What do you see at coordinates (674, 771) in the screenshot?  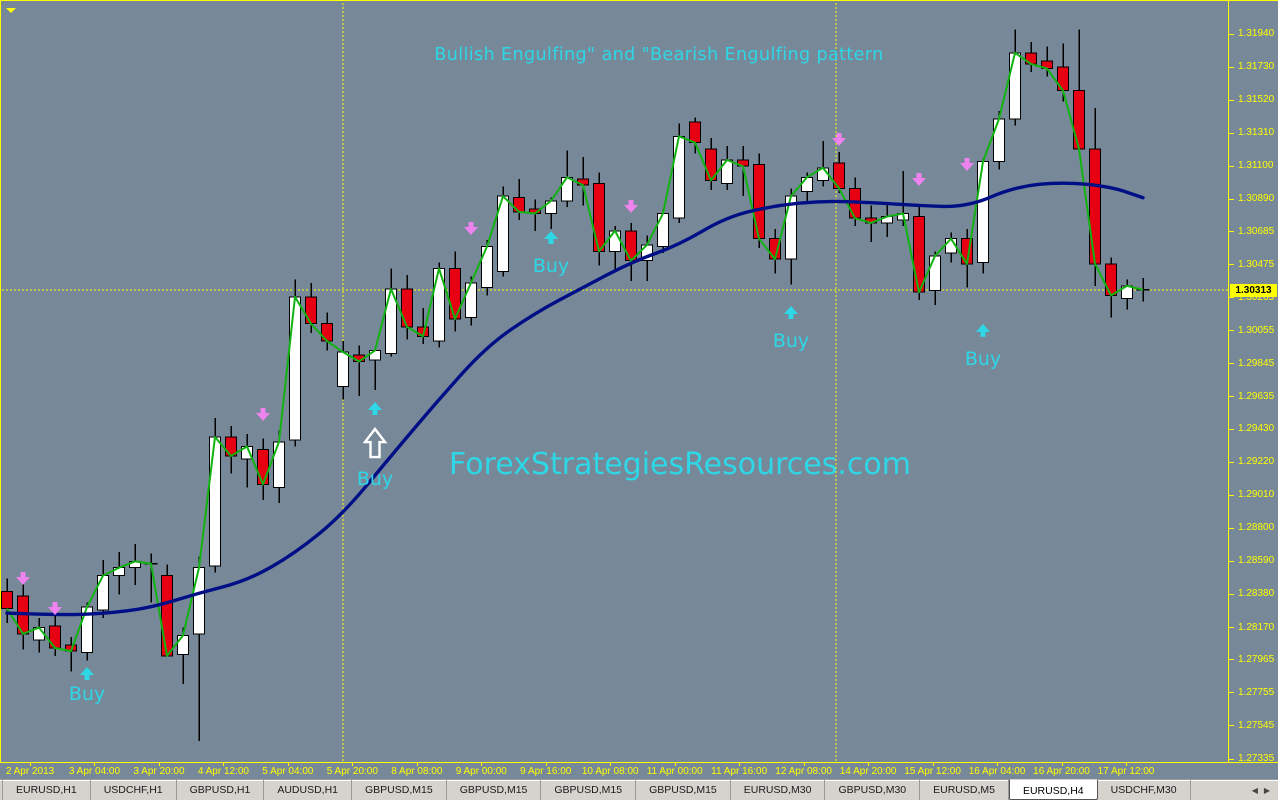 I see `time-tick-label: 11 Apr 00:00` at bounding box center [674, 771].